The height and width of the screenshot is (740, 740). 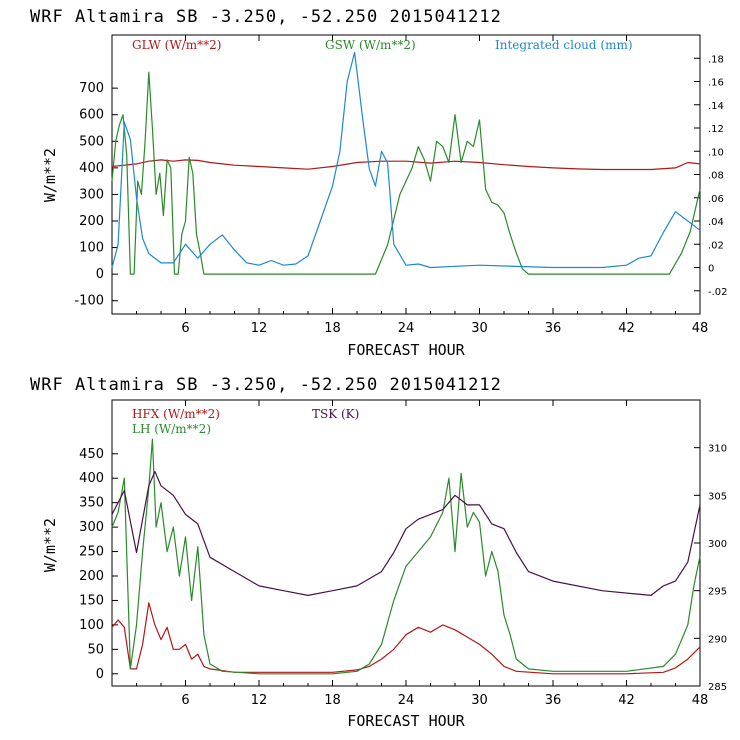 What do you see at coordinates (716, 245) in the screenshot?
I see `y2-tick-label: .02` at bounding box center [716, 245].